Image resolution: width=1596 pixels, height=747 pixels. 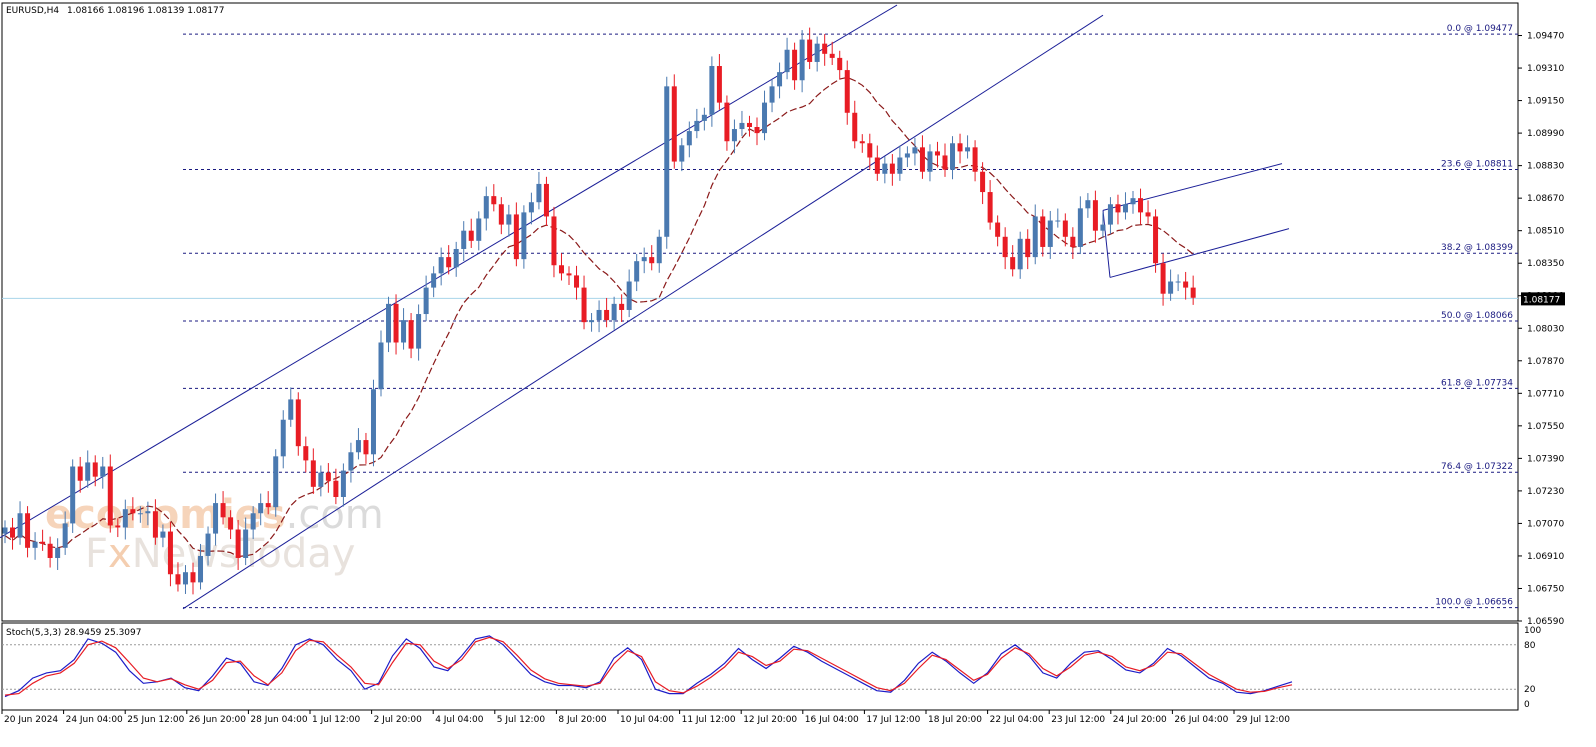 What do you see at coordinates (1474, 603) in the screenshot?
I see `fib-level-label: 100.0 @ 1.06656` at bounding box center [1474, 603].